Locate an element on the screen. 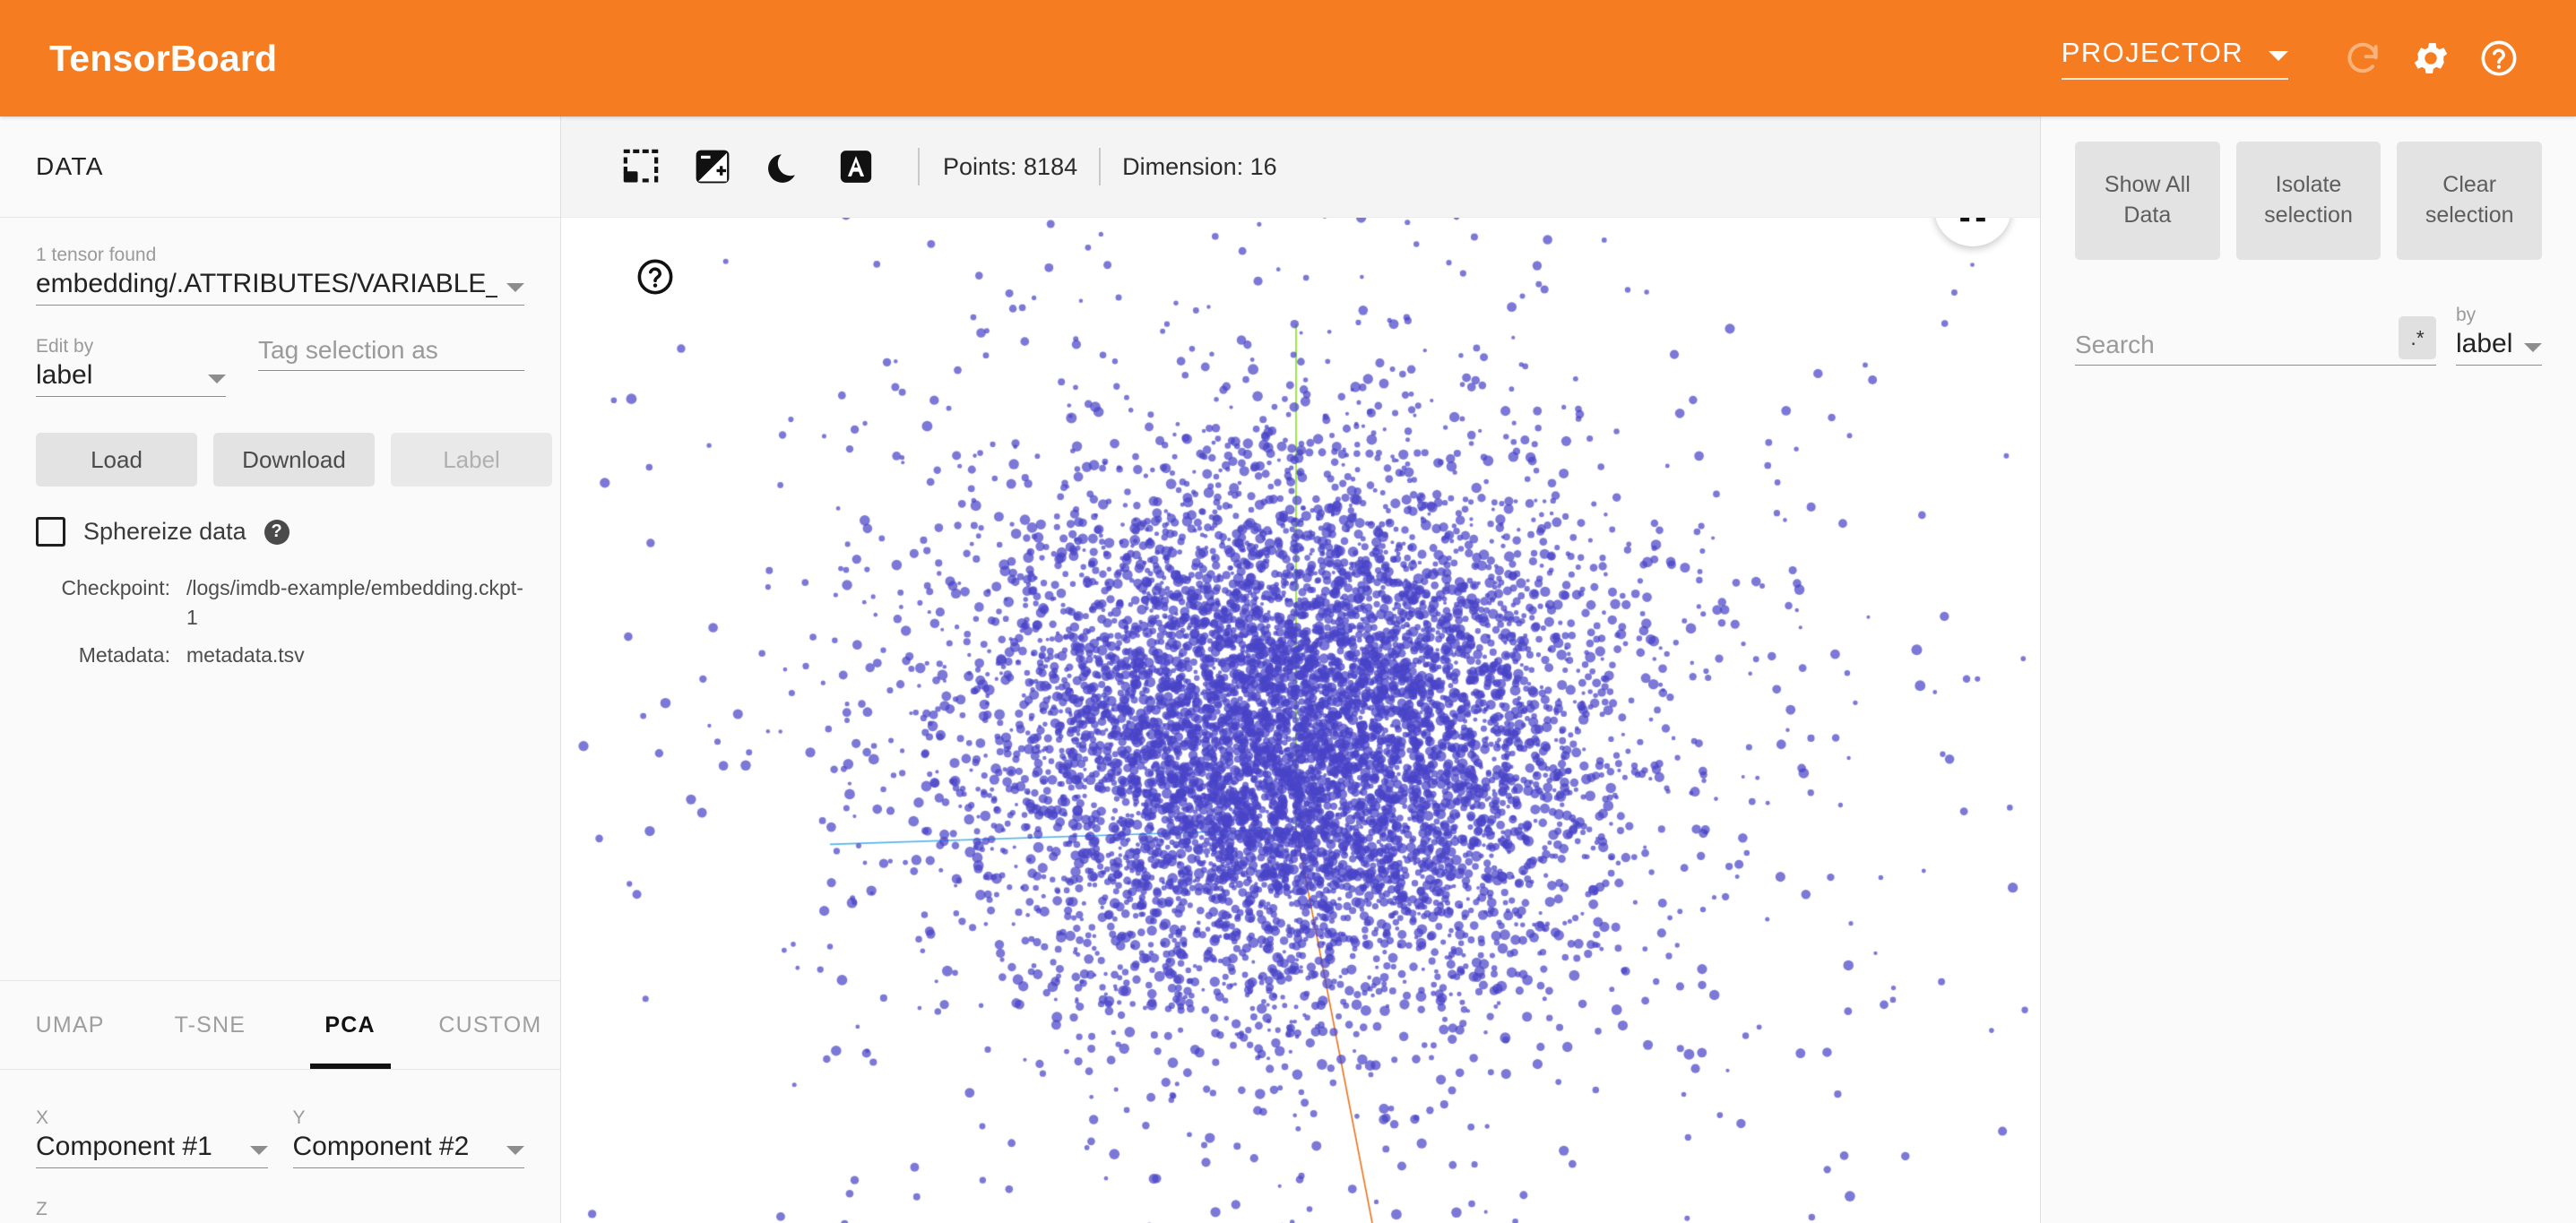 This screenshot has width=2576, height=1223. sphereize-checkbox is located at coordinates (50, 532).